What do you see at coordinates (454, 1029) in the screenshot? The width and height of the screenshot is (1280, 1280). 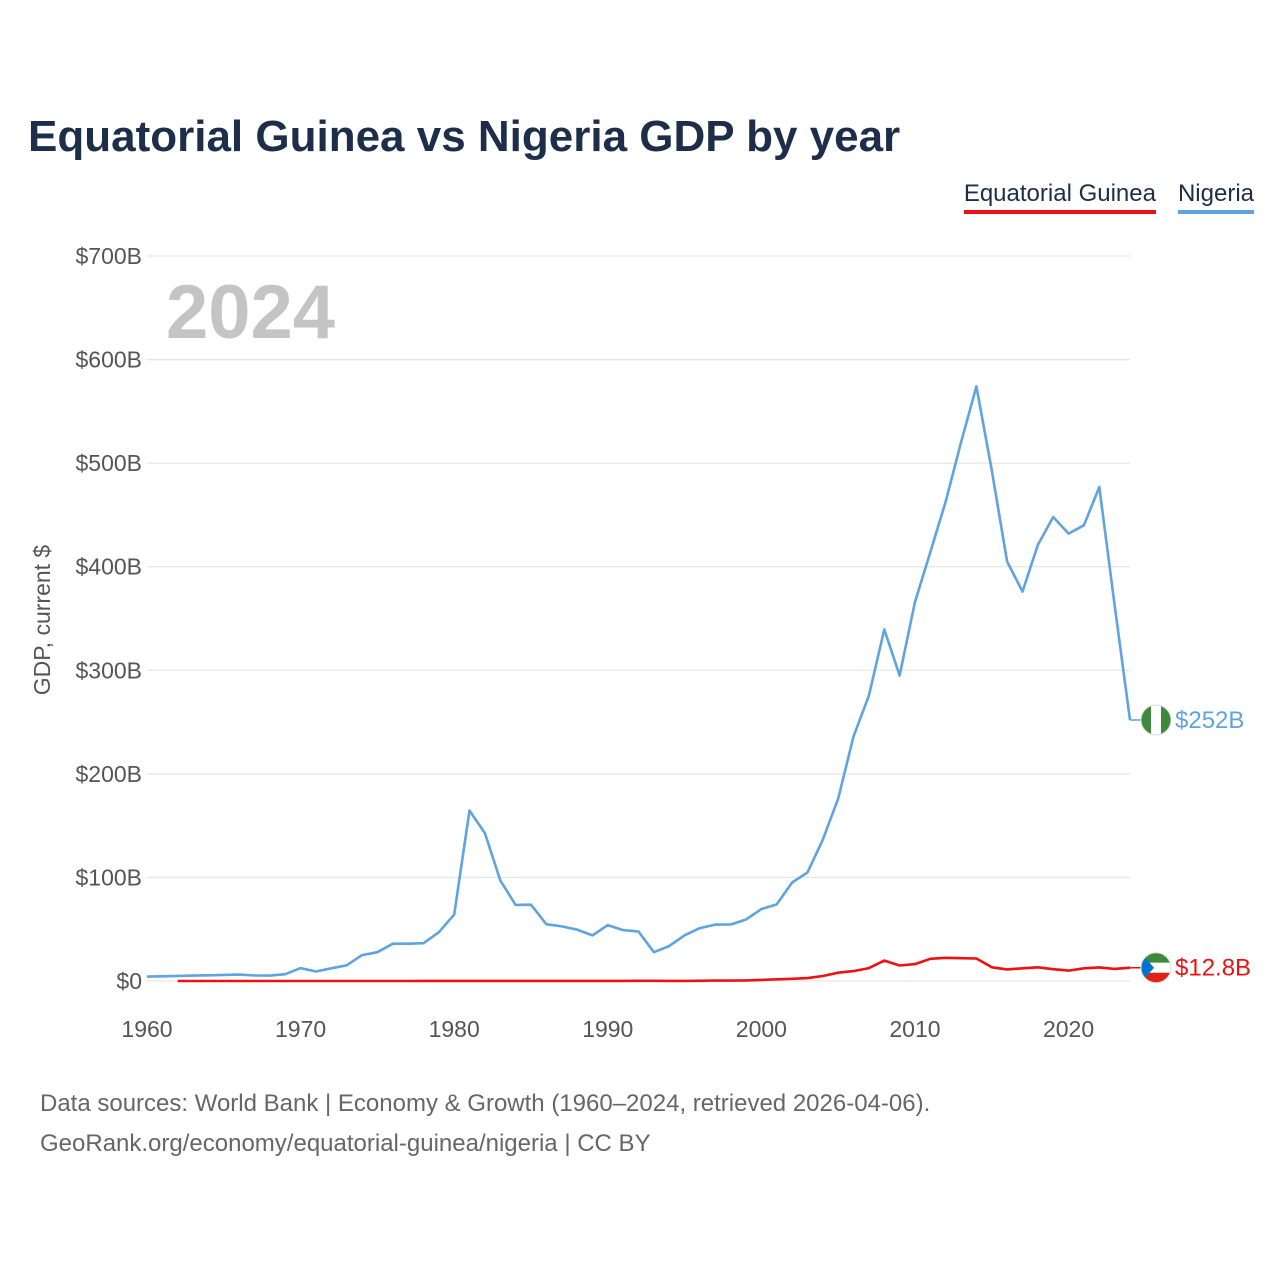 I see `x-tick-label: 1980` at bounding box center [454, 1029].